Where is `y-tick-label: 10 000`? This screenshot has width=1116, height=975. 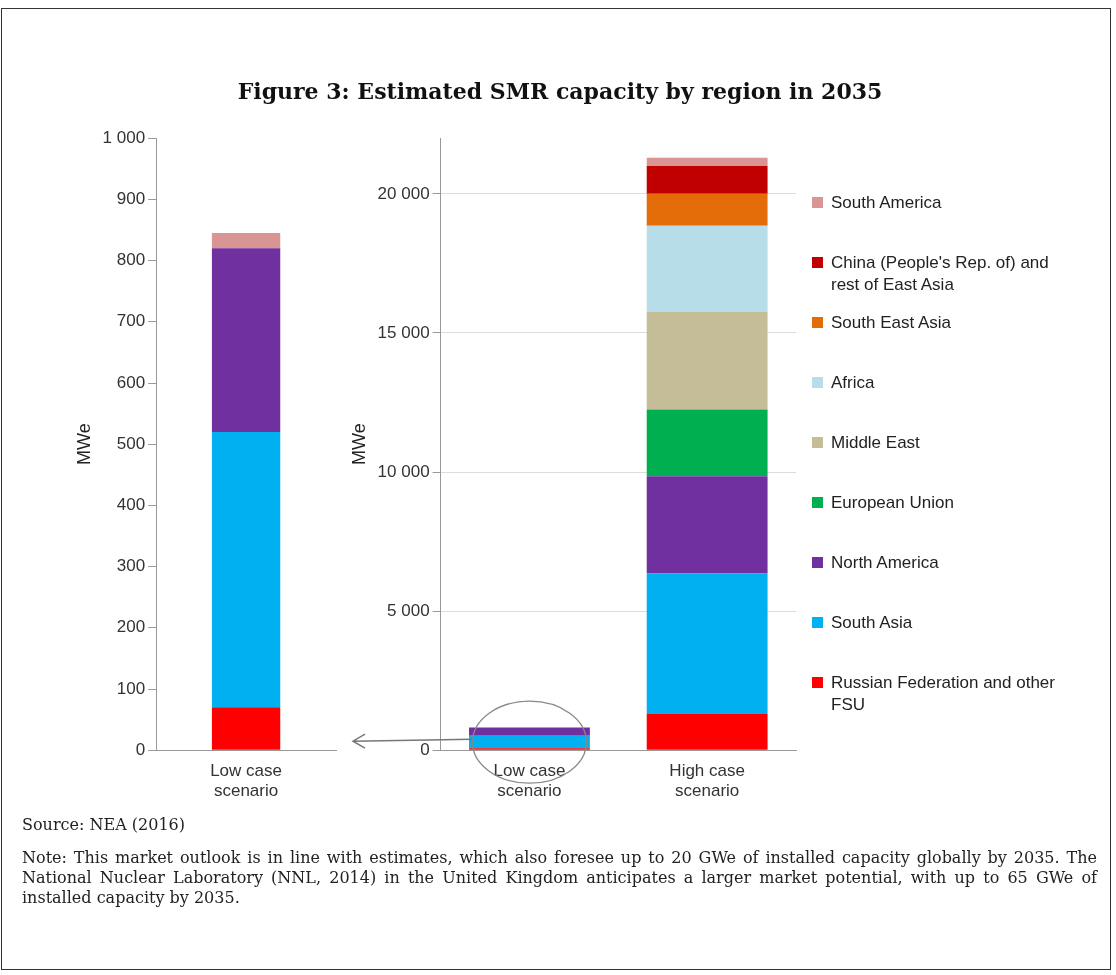
y-tick-label: 10 000 is located at coordinates (403, 471).